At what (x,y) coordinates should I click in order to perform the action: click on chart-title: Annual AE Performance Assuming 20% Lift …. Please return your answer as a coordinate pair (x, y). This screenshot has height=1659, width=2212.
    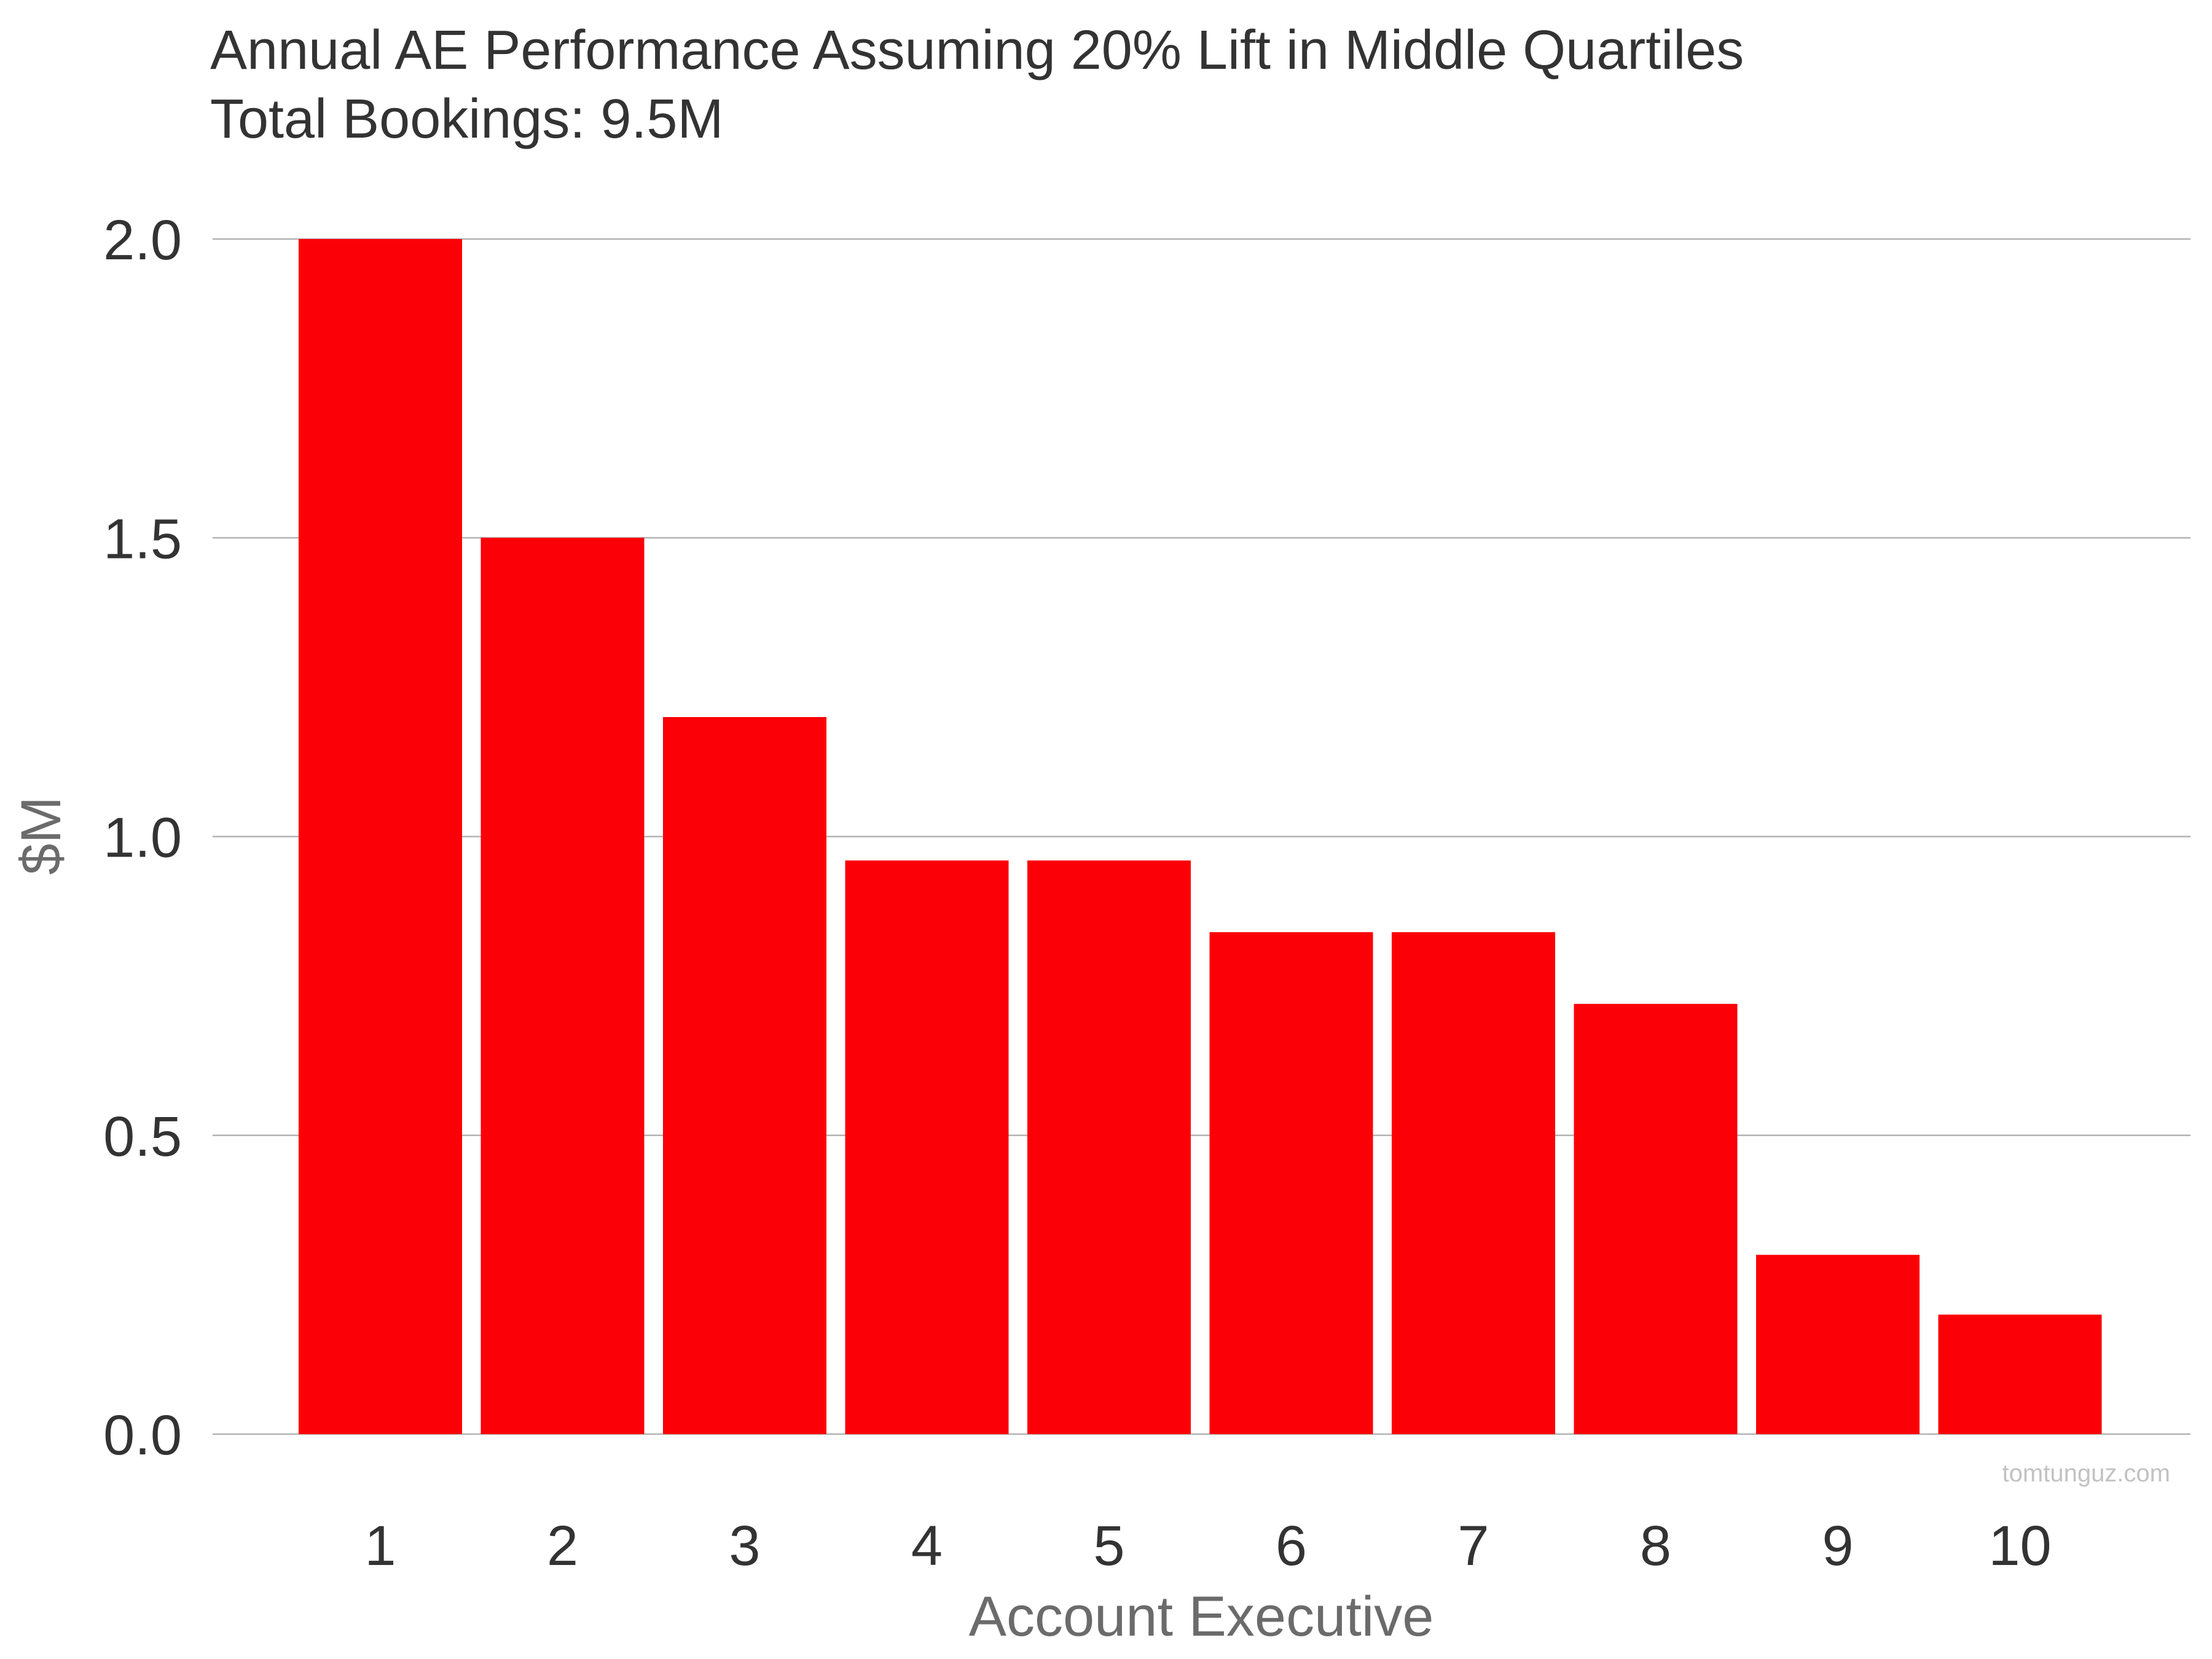
    Looking at the image, I should click on (977, 50).